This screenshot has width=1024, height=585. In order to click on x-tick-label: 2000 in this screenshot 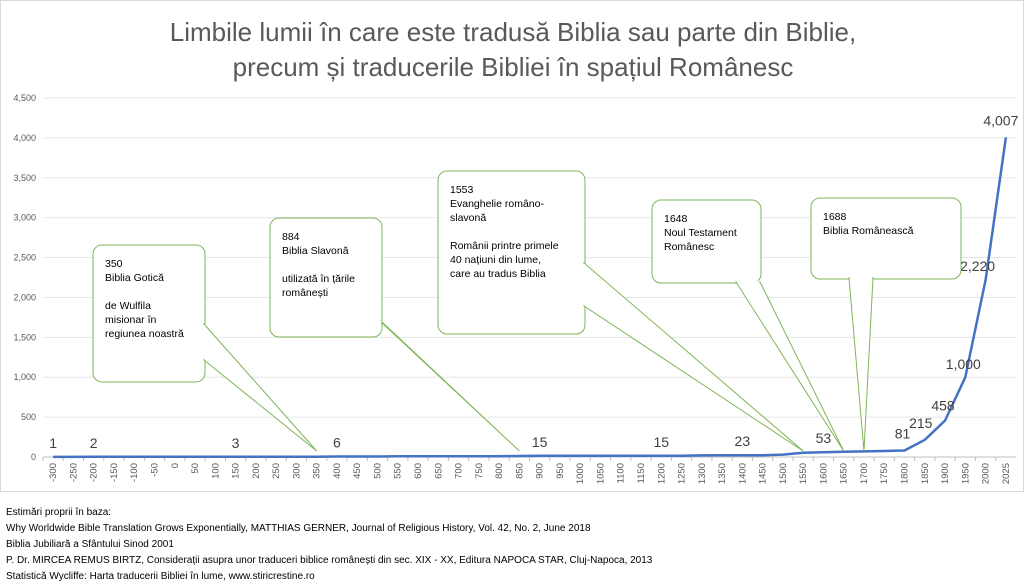, I will do `click(986, 473)`.